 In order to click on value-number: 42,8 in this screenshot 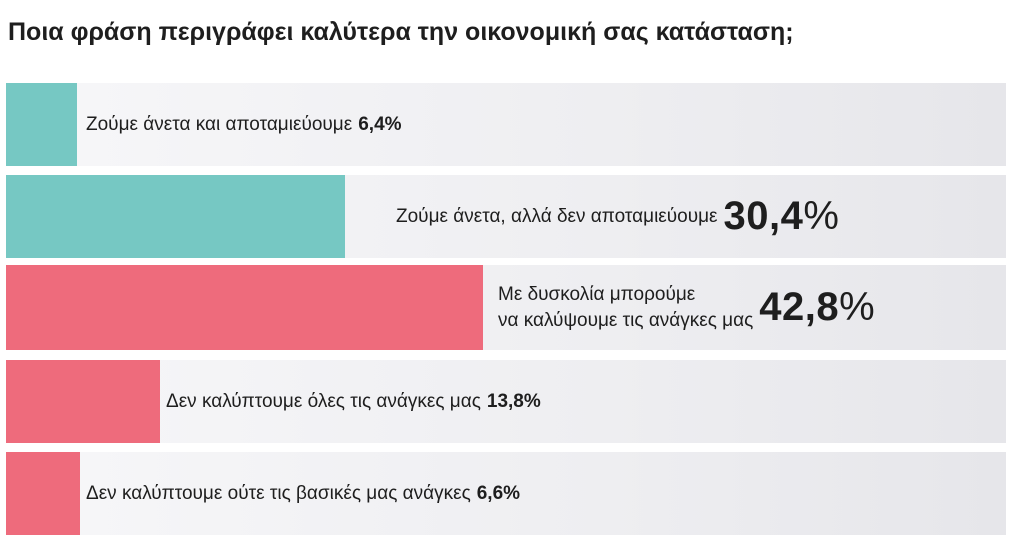, I will do `click(799, 307)`.